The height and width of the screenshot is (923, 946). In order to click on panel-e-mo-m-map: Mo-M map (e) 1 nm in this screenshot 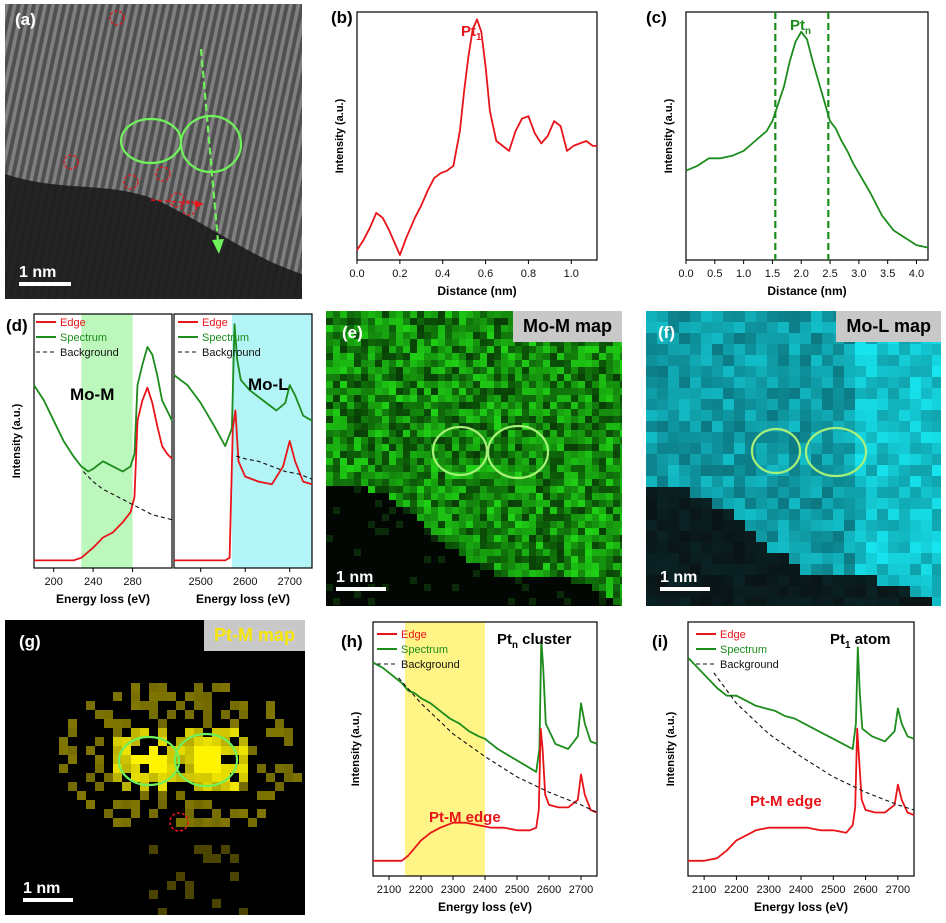, I will do `click(474, 458)`.